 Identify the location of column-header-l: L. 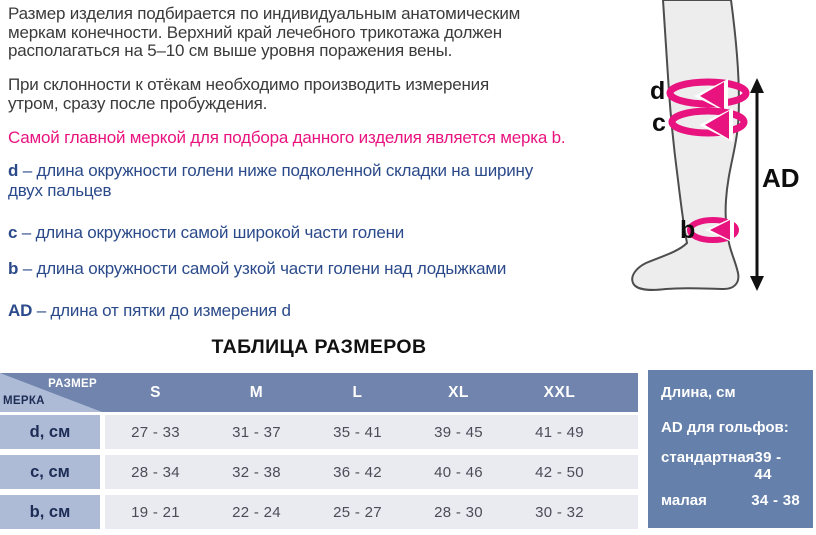
(357, 392).